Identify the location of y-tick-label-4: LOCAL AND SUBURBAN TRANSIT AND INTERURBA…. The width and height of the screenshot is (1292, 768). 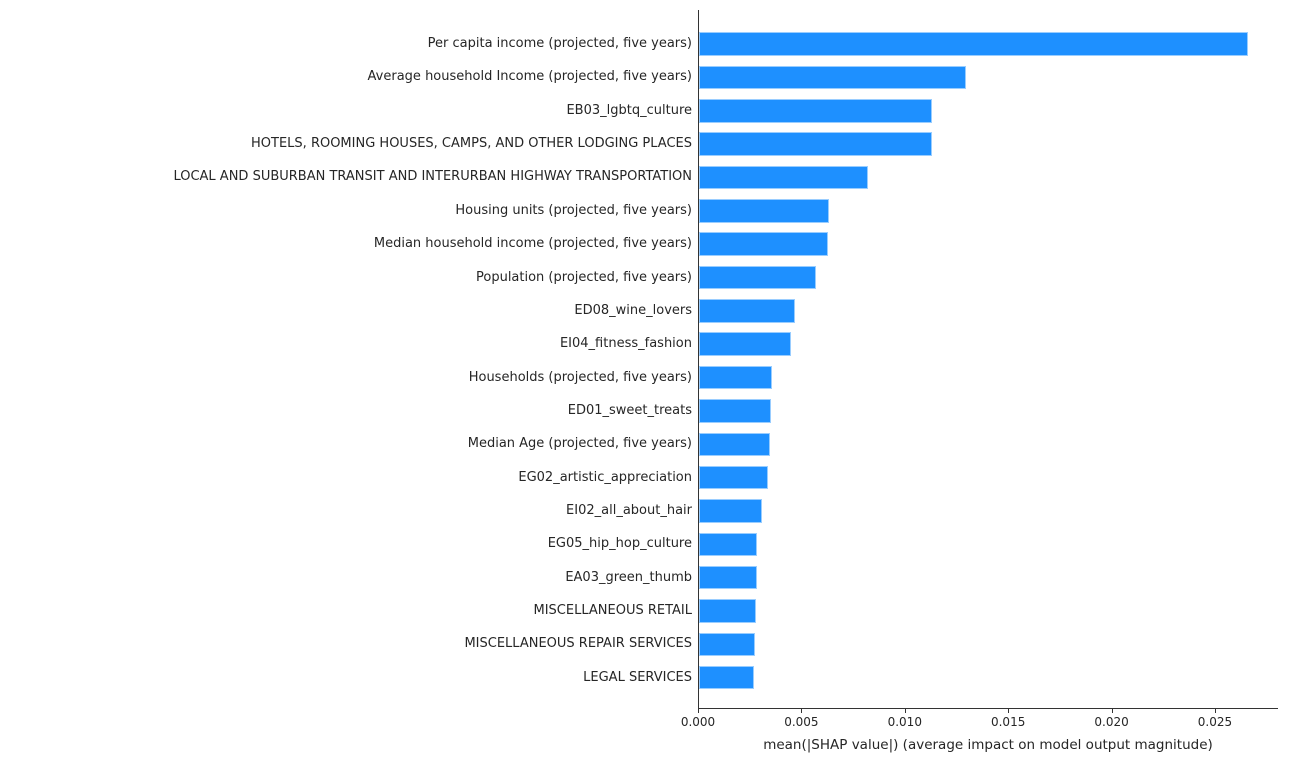
(432, 177).